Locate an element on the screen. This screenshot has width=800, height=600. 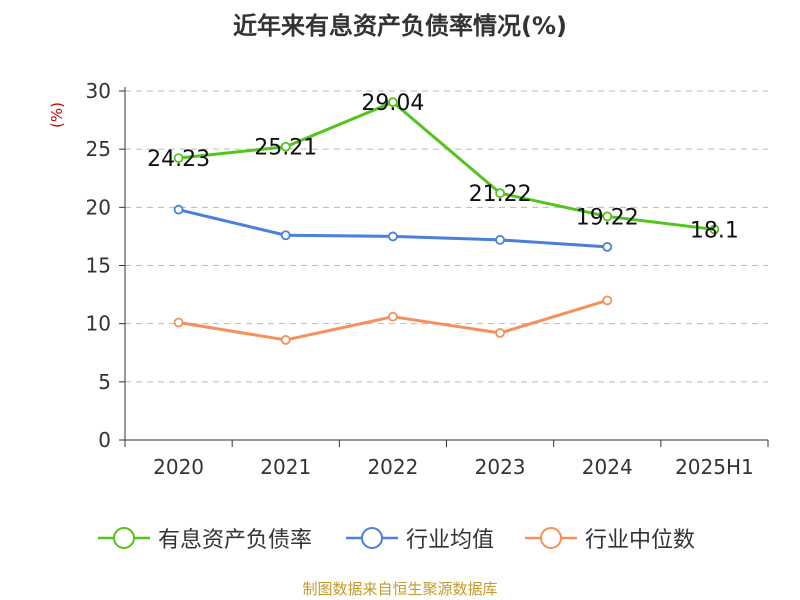
data-label: 29.04 is located at coordinates (392, 103).